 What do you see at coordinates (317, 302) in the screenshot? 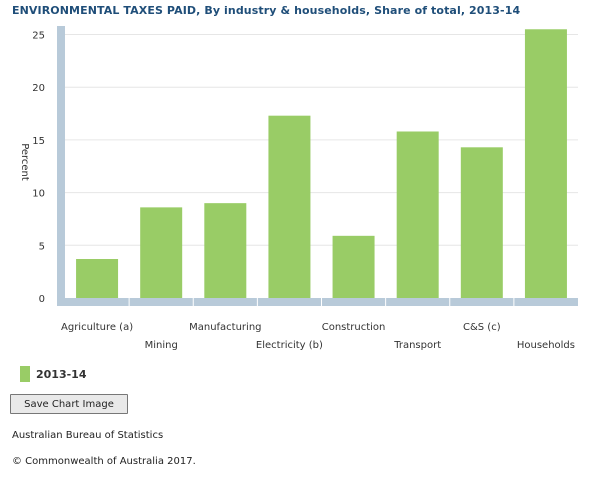
I see `x-axis-band` at bounding box center [317, 302].